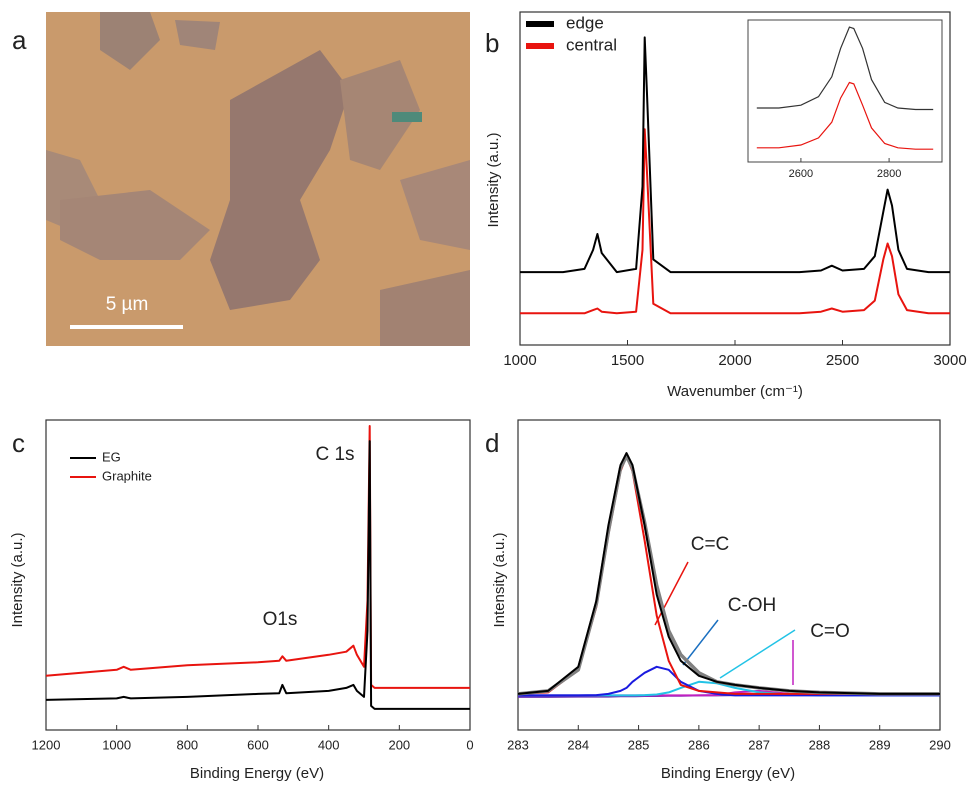 This screenshot has height=785, width=972. Describe the element at coordinates (127, 304) in the screenshot. I see `scale-bar-label: 5 µm` at that location.